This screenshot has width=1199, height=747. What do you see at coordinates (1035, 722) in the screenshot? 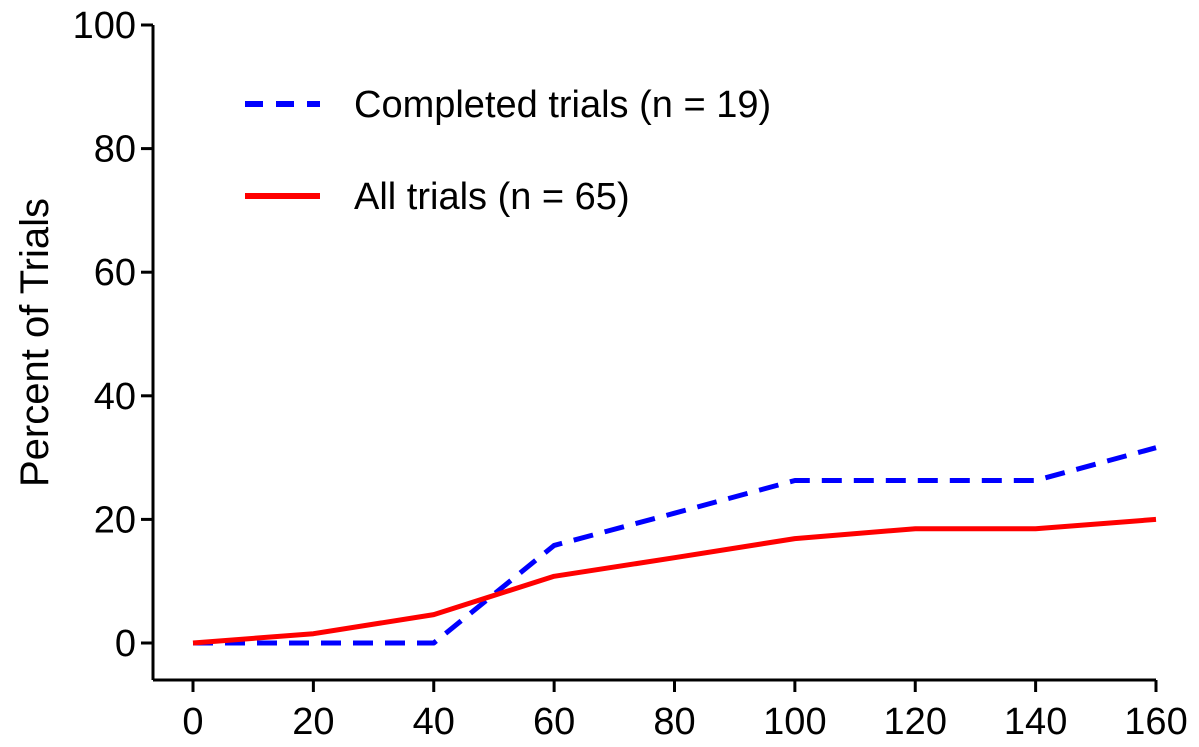
I see `x-tick-label: 140` at bounding box center [1035, 722].